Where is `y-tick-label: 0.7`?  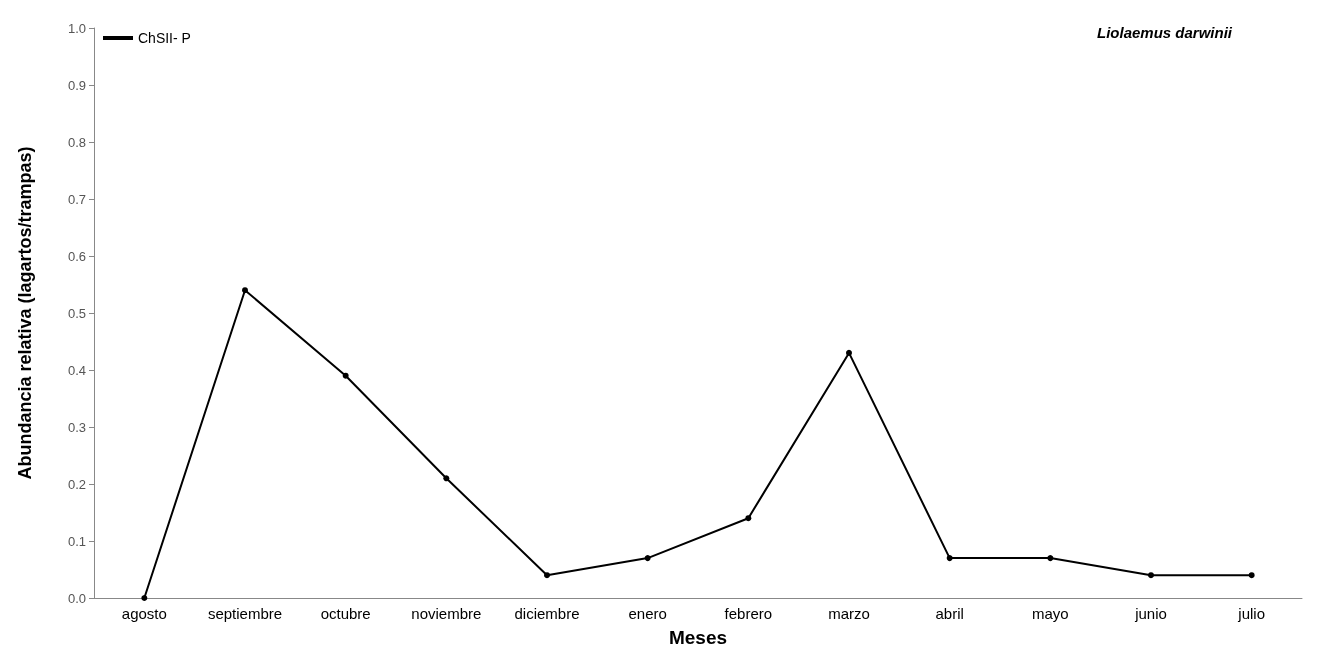 y-tick-label: 0.7 is located at coordinates (76, 199).